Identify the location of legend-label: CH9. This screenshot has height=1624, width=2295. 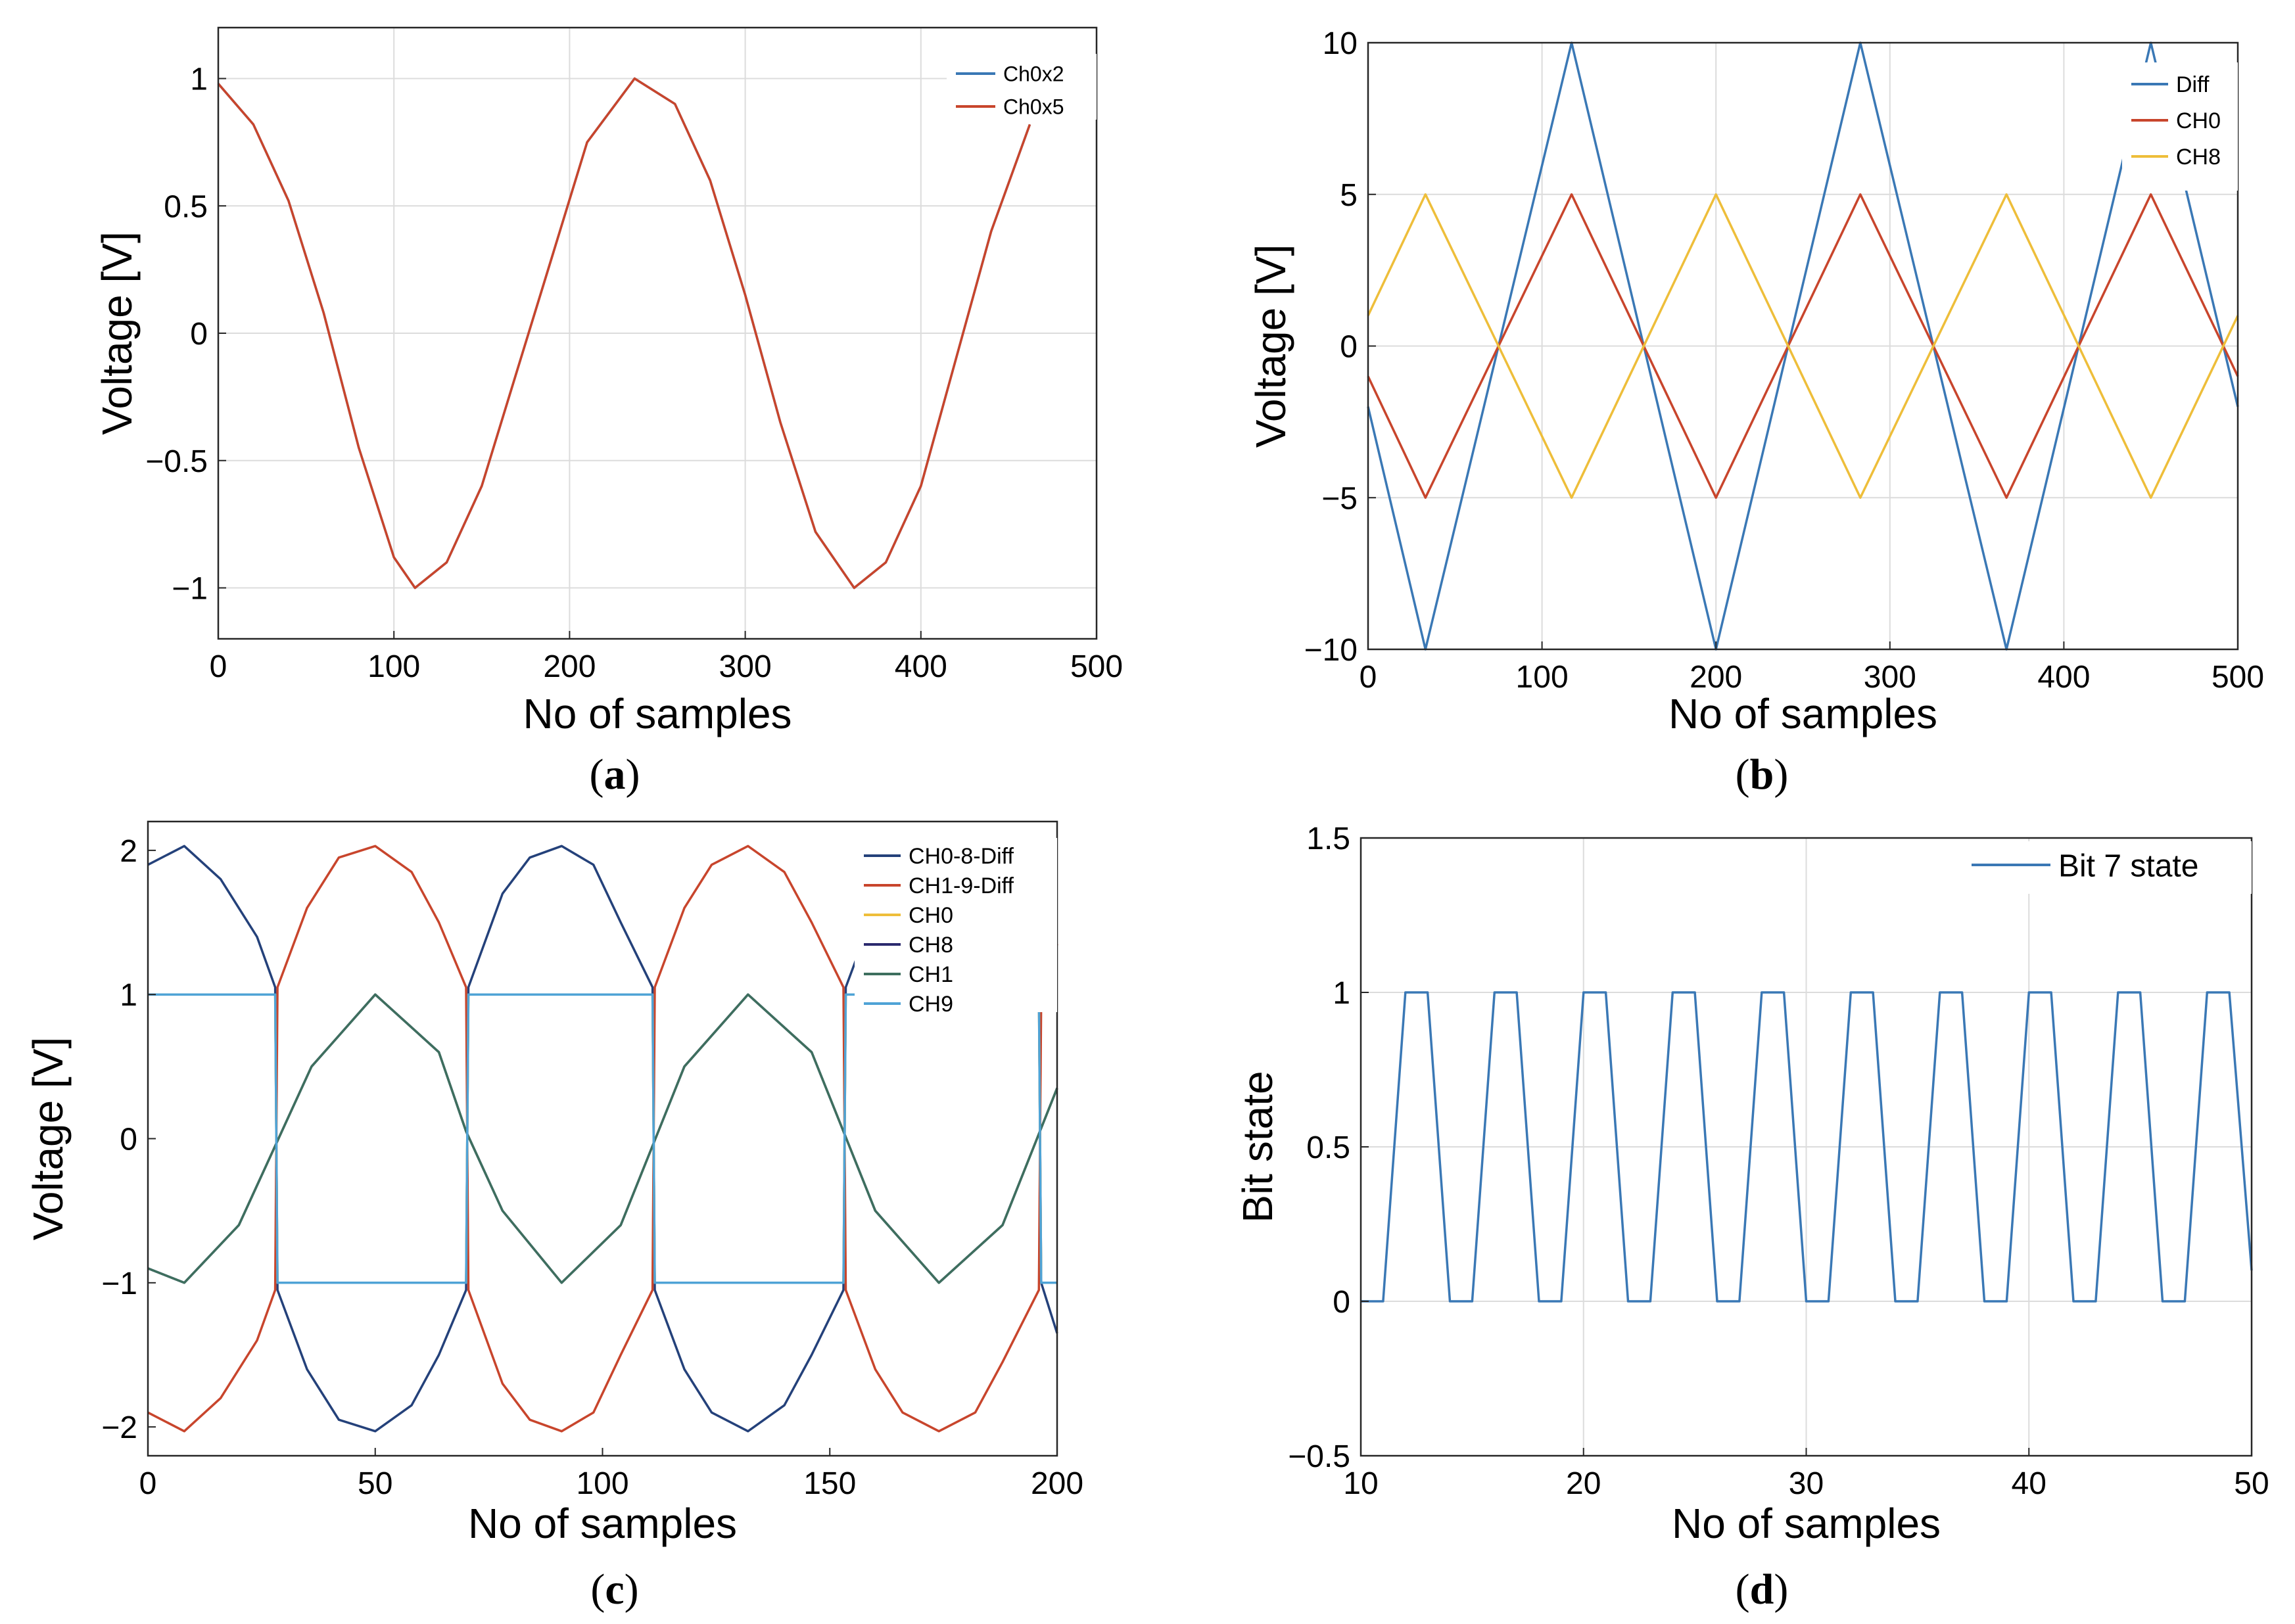
(931, 1004).